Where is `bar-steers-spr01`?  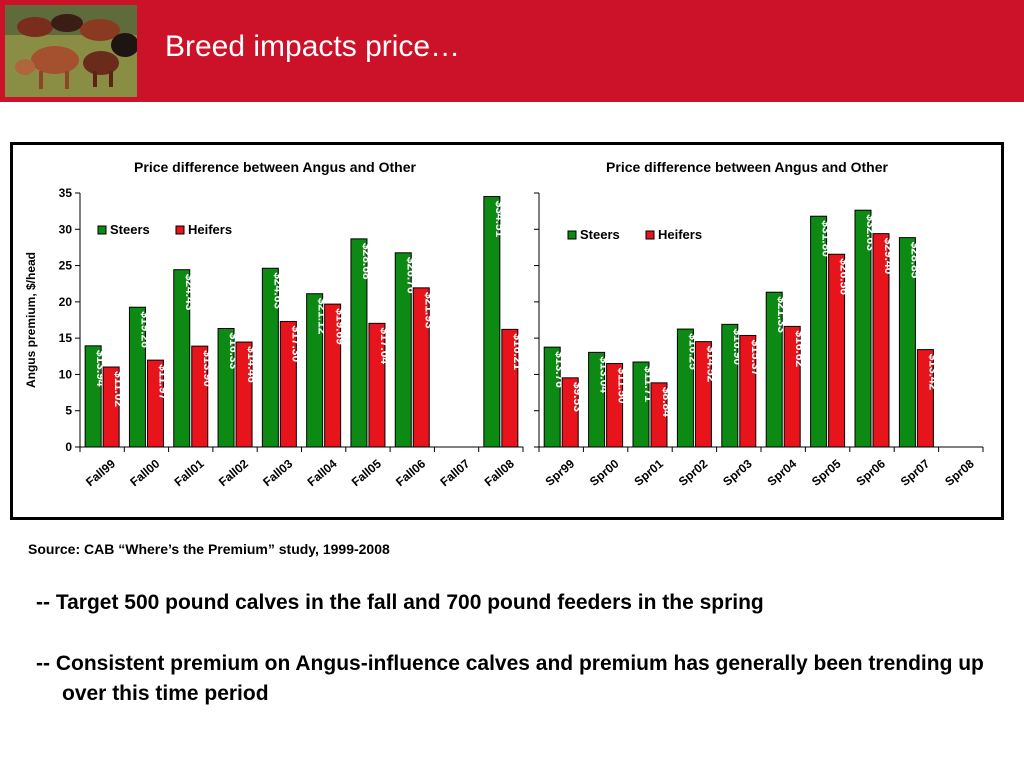 bar-steers-spr01 is located at coordinates (641, 404).